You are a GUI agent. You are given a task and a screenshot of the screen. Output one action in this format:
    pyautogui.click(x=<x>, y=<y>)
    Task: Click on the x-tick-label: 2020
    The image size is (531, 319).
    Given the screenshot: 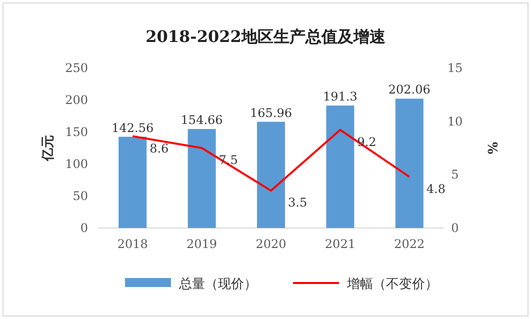 What is the action you would take?
    pyautogui.click(x=271, y=244)
    